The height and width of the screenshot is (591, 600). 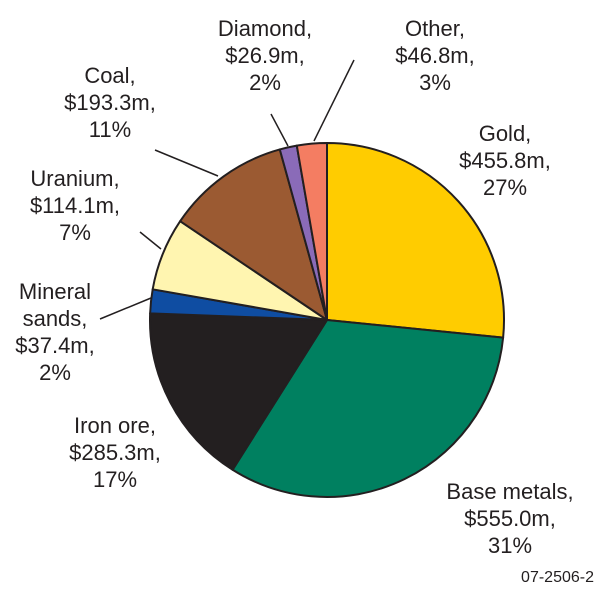 What do you see at coordinates (110, 75) in the screenshot?
I see `category-label: Coal,` at bounding box center [110, 75].